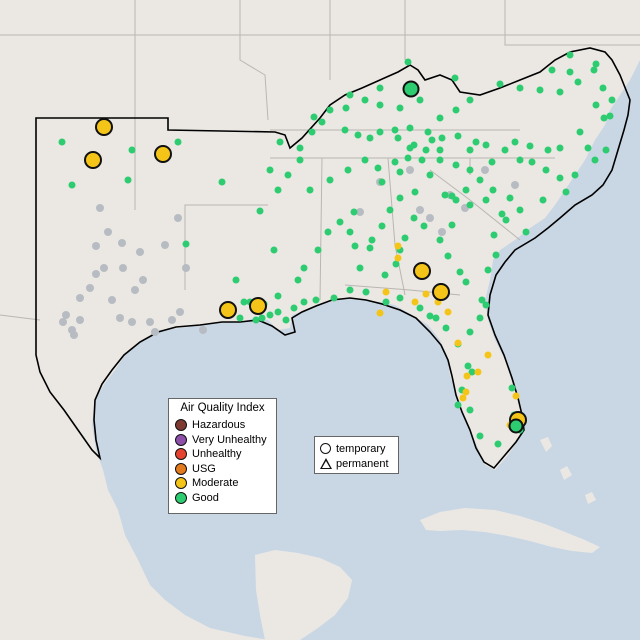  Describe the element at coordinates (516, 426) in the screenshot. I see `good-monitor` at that location.